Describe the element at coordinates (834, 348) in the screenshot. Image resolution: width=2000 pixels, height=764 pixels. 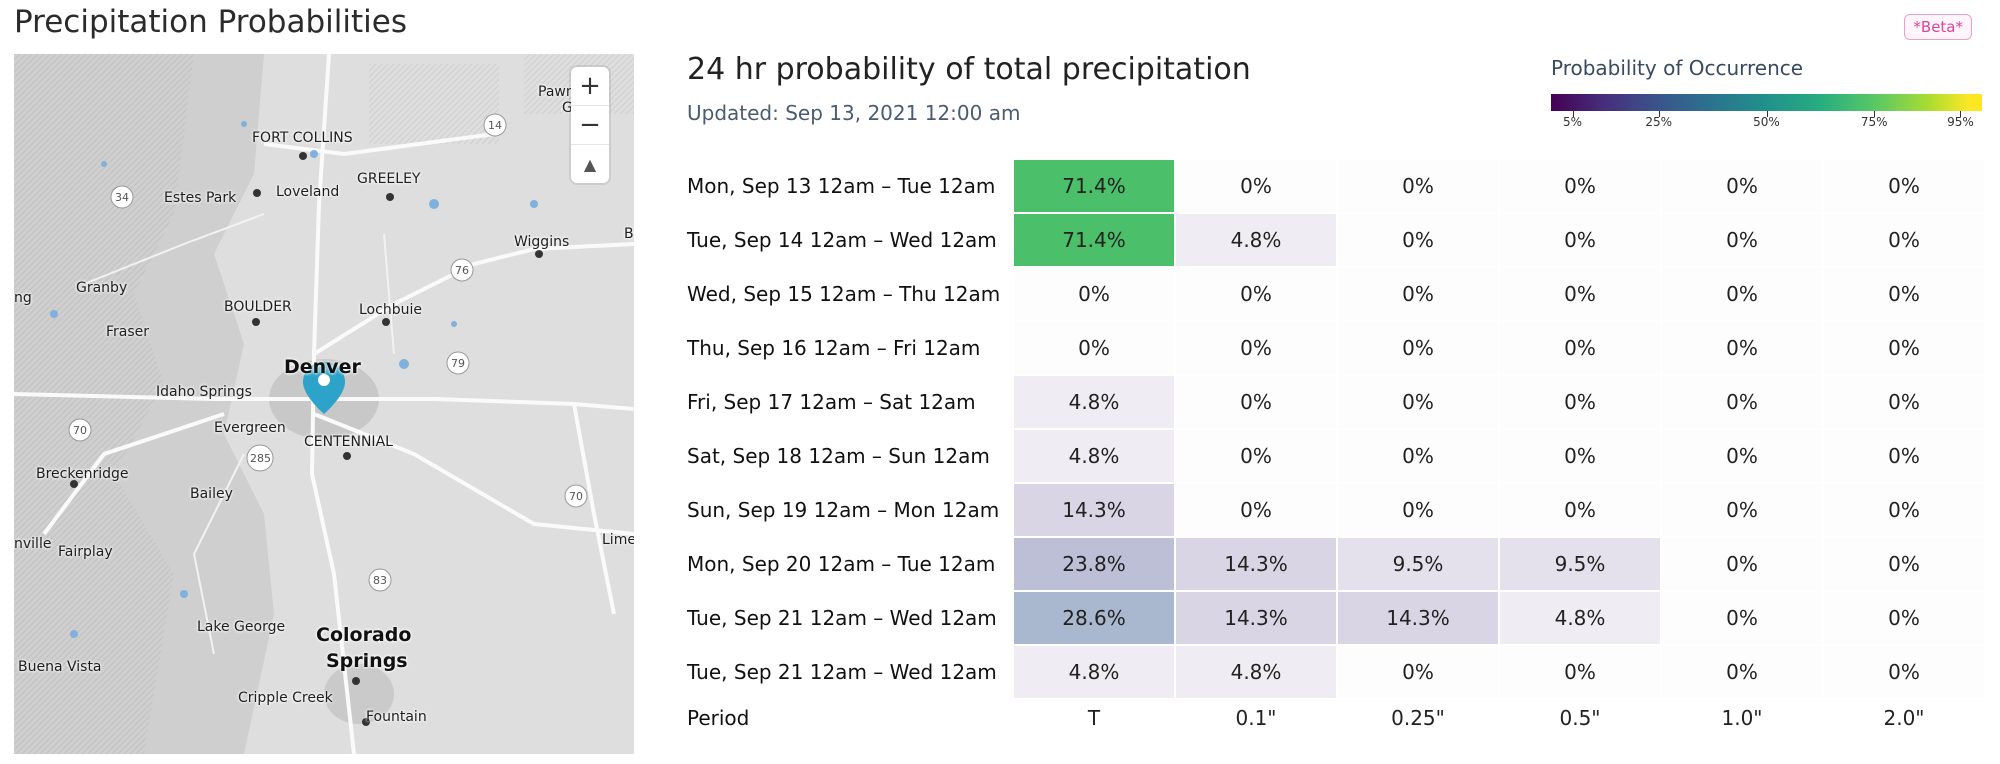
I see `period-label: Thu, Sep 16 12am – Fri 12am` at that location.